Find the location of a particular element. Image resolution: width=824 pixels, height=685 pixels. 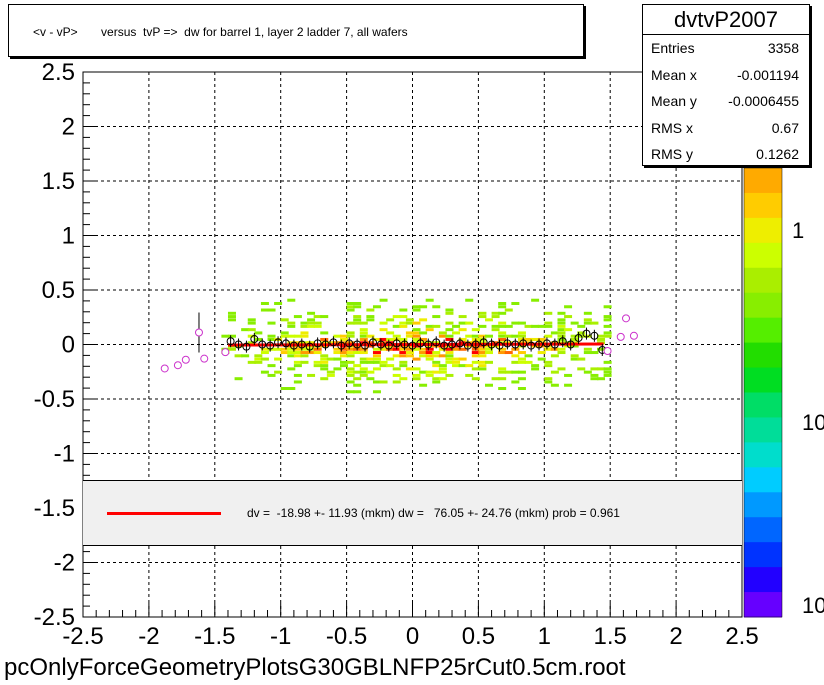

y-tick-label: 0.5 is located at coordinates (58, 290).